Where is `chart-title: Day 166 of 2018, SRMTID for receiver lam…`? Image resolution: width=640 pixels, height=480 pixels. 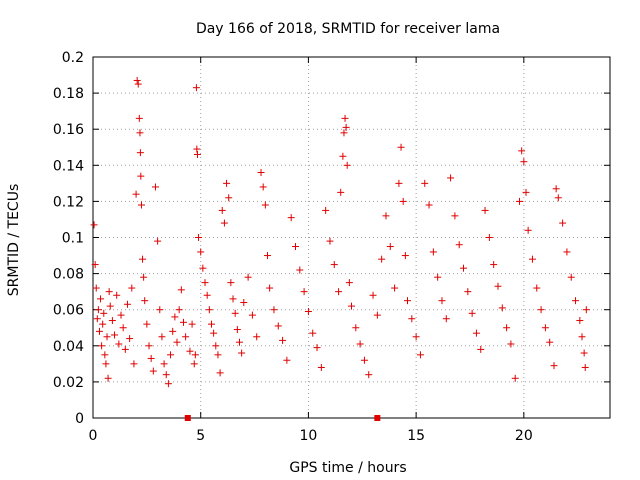
chart-title: Day 166 of 2018, SRMTID for receiver lam… is located at coordinates (348, 29).